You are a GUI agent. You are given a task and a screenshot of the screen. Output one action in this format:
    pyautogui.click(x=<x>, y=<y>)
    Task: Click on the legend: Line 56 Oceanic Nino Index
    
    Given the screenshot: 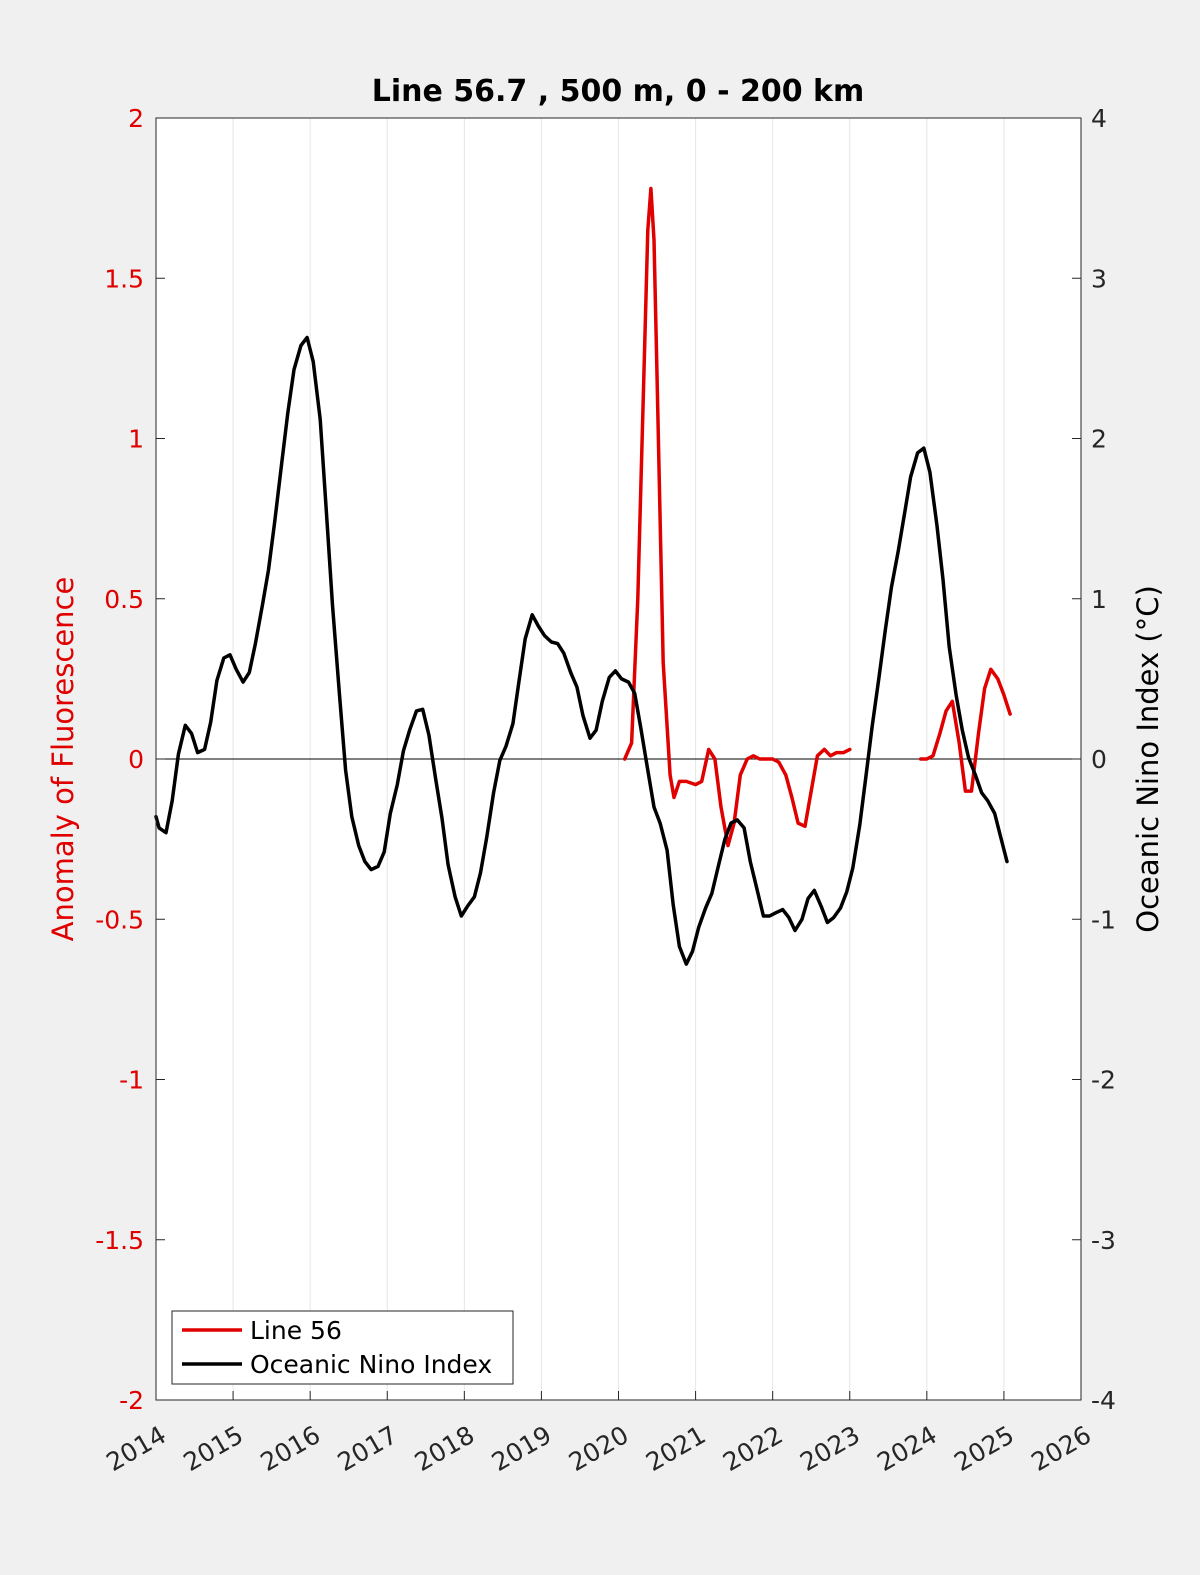 What is the action you would take?
    pyautogui.click(x=342, y=1347)
    